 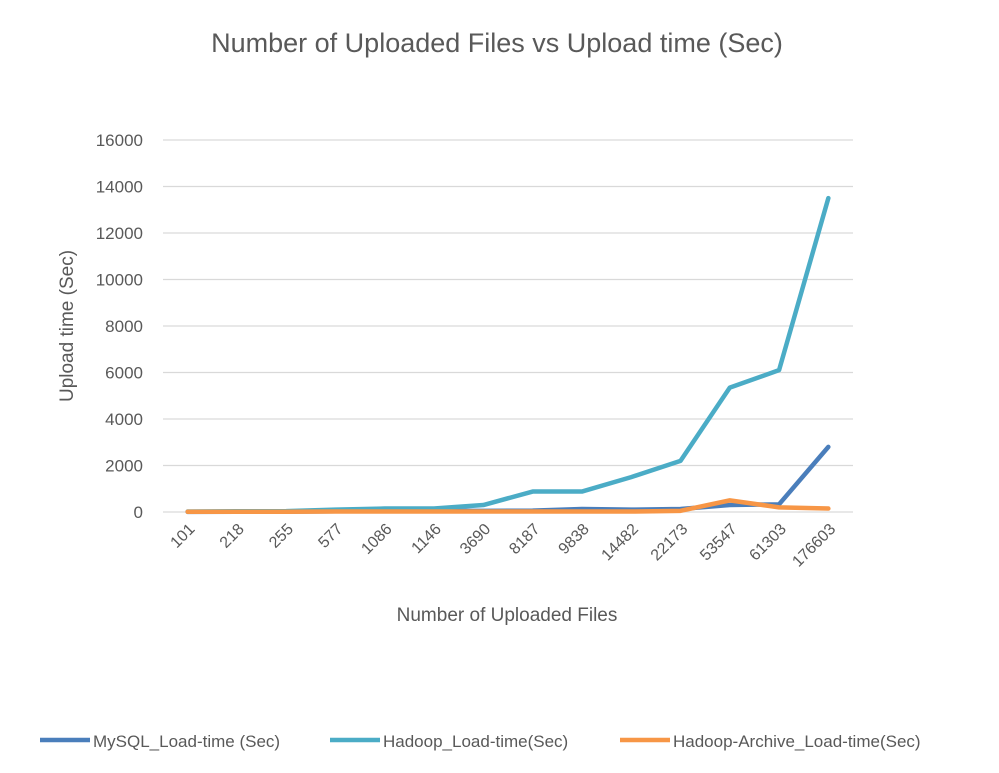 What do you see at coordinates (475, 539) in the screenshot?
I see `x-tick-label: 3690` at bounding box center [475, 539].